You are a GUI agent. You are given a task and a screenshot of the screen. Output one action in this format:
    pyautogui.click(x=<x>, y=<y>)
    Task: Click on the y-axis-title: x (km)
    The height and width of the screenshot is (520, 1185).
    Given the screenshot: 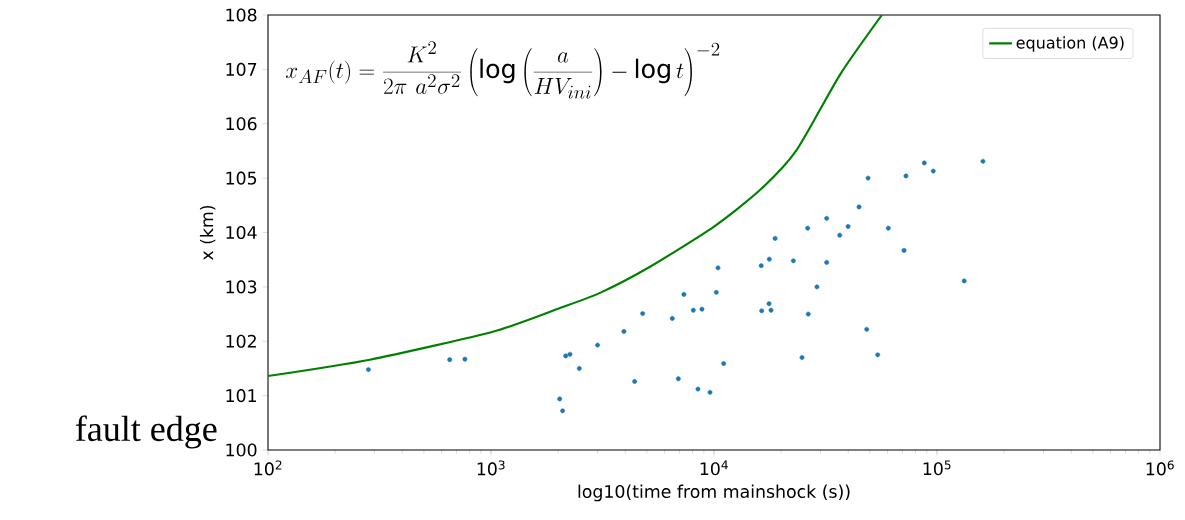 What is the action you would take?
    pyautogui.click(x=207, y=233)
    